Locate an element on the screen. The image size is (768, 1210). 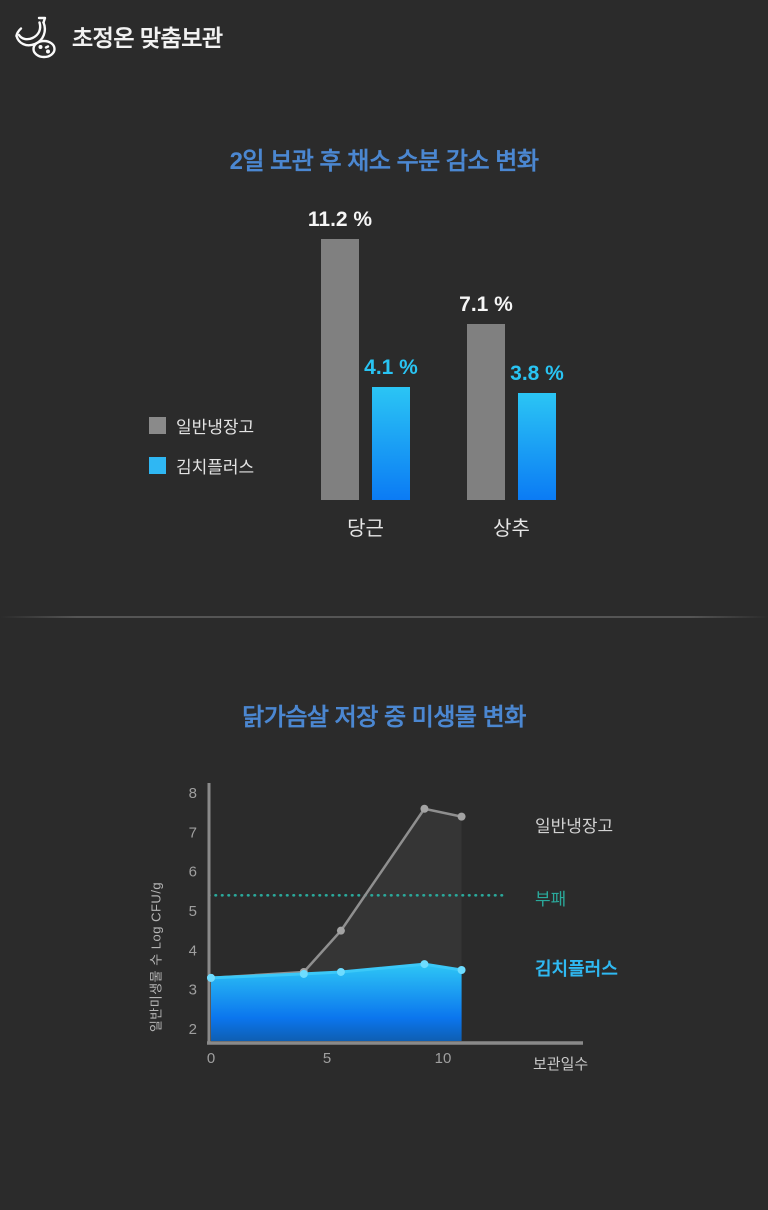
legend-swatch-blue is located at coordinates (157, 465).